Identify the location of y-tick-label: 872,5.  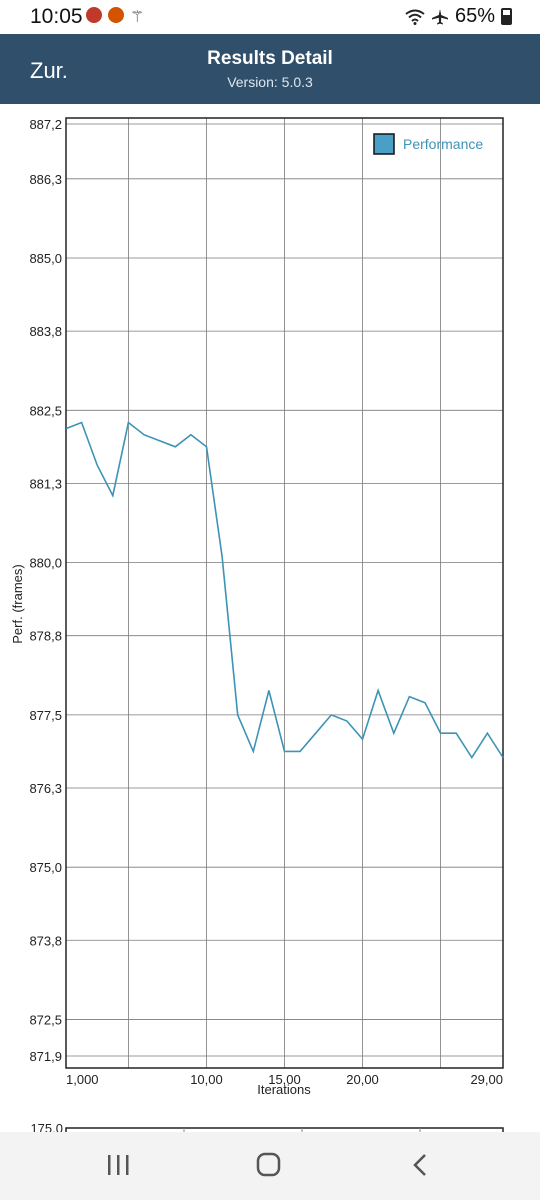
(45, 1019).